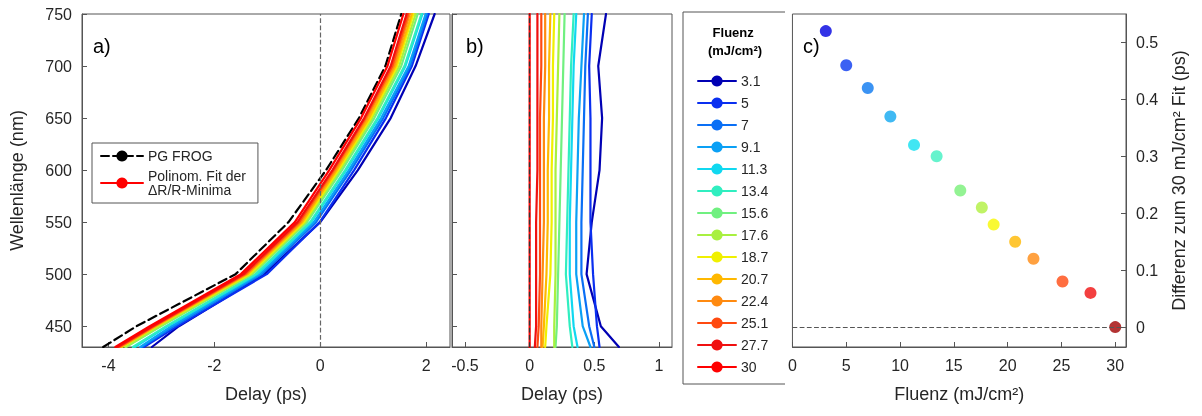 The width and height of the screenshot is (1202, 416). I want to click on annotation: a), so click(102, 46).